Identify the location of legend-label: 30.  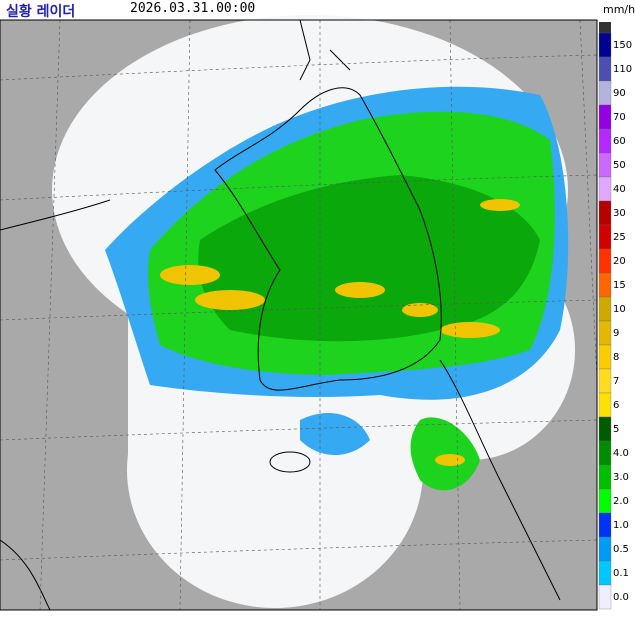
(619, 213).